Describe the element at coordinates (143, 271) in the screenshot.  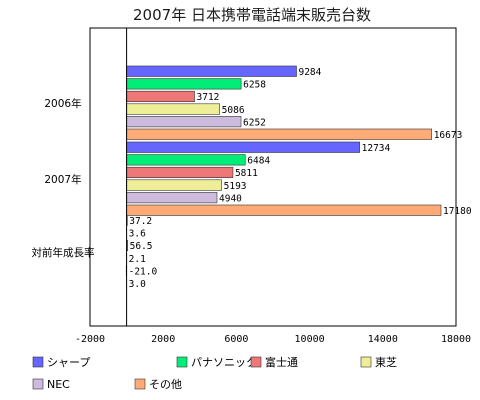
I see `data-label: -21.0` at that location.